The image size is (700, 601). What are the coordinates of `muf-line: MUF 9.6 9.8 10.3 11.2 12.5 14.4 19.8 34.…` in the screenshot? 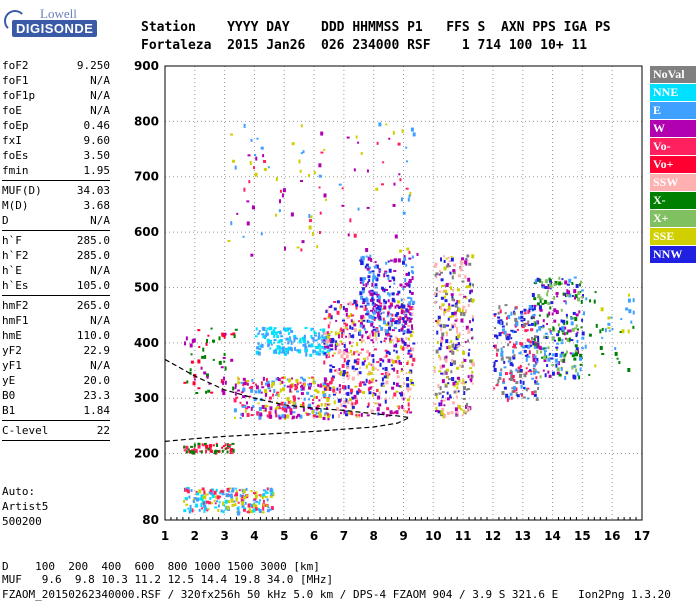 It's located at (168, 579).